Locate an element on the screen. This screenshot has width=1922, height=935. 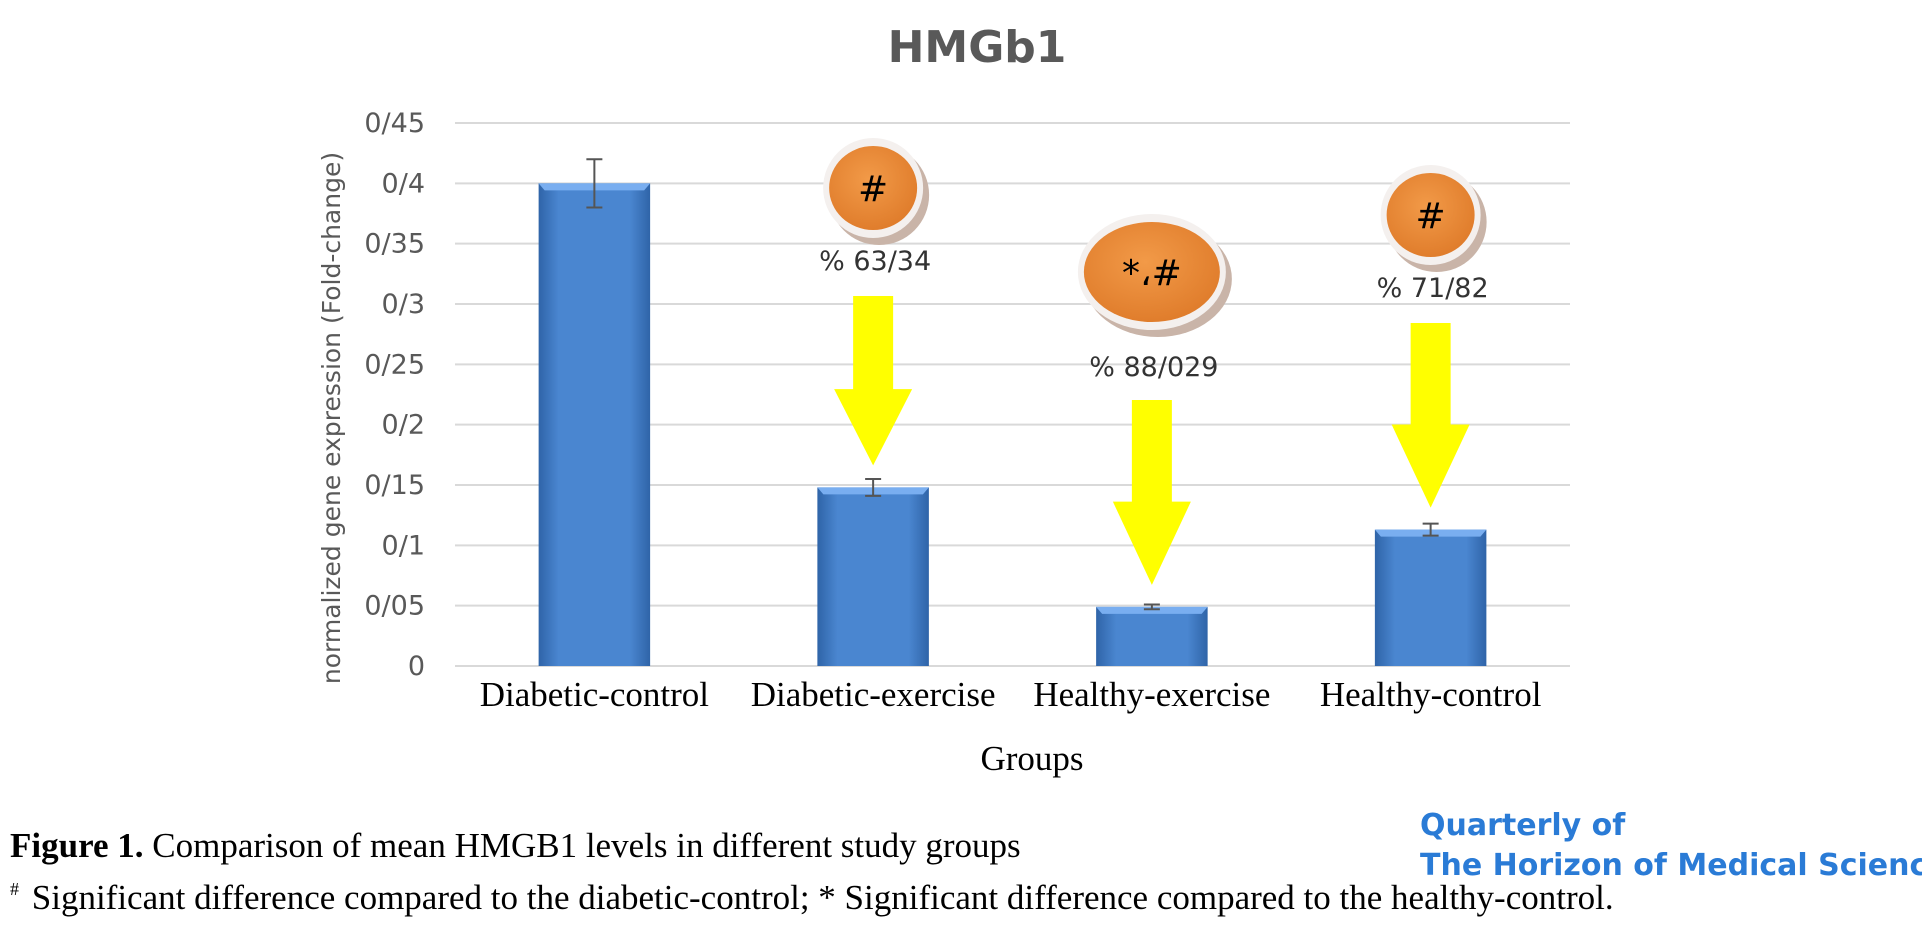
significance-marker-text: *،# is located at coordinates (1152, 273).